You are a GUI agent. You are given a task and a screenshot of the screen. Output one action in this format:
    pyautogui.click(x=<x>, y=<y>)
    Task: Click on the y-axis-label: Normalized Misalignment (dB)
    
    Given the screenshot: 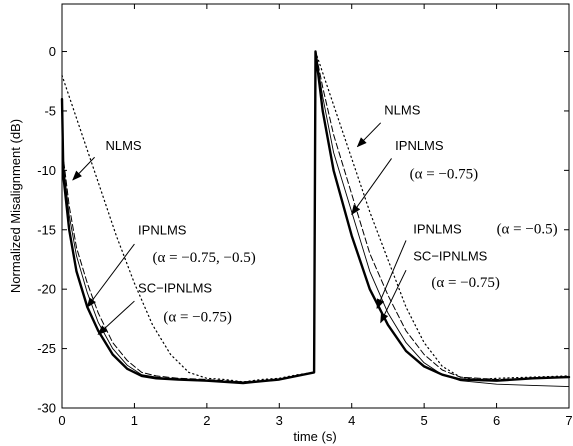 What is the action you would take?
    pyautogui.click(x=15, y=206)
    